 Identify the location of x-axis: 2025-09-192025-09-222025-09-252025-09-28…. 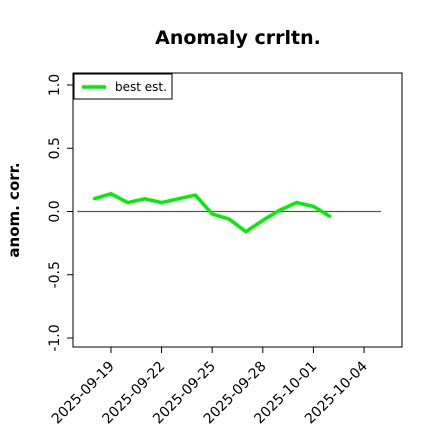
(210, 387).